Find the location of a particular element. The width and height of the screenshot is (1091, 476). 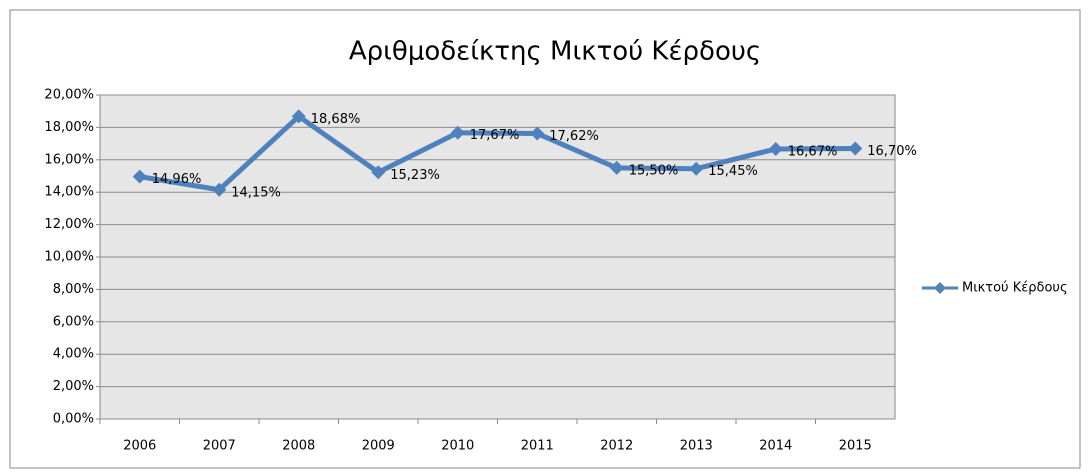

x-tick-label: 2012 is located at coordinates (616, 446).